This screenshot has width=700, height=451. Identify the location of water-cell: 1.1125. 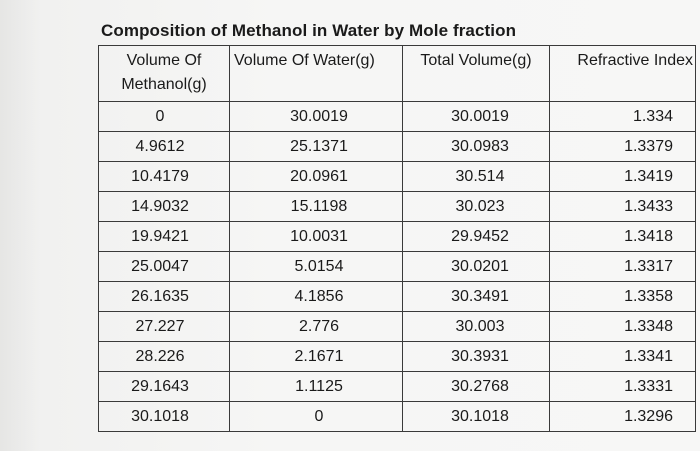
(316, 386).